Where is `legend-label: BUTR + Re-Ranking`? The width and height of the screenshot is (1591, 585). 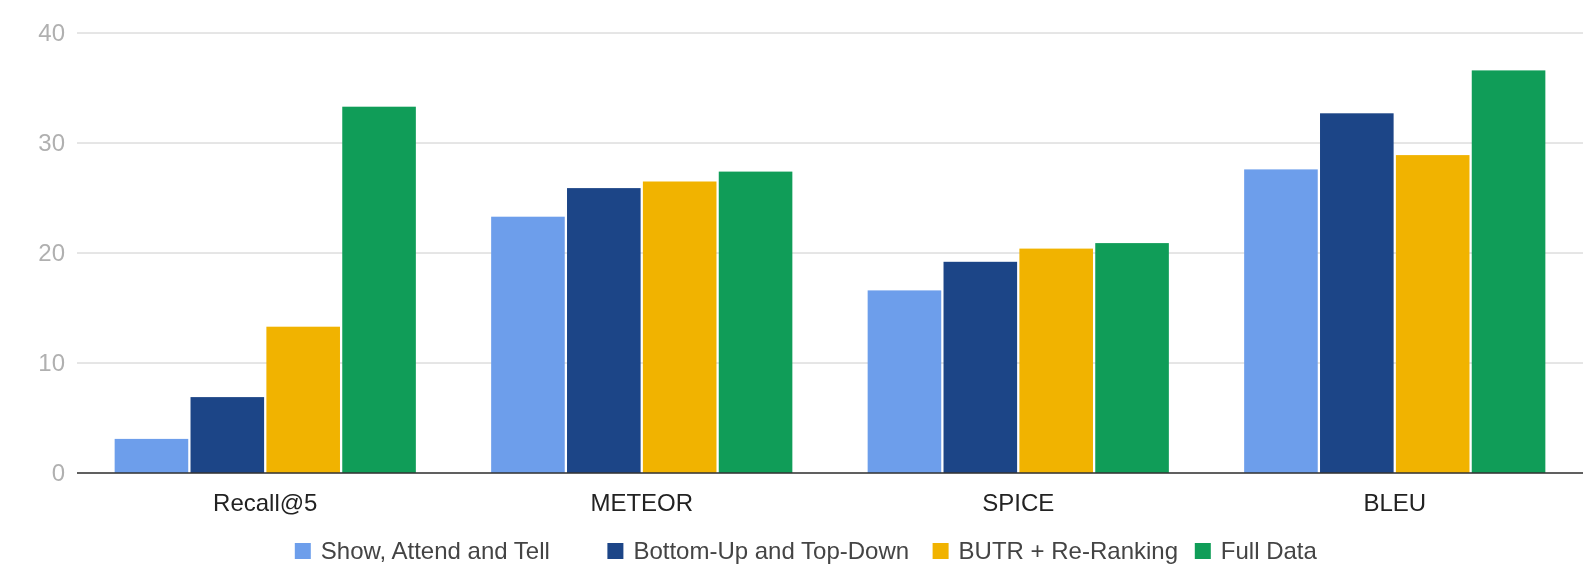 legend-label: BUTR + Re-Ranking is located at coordinates (1068, 551).